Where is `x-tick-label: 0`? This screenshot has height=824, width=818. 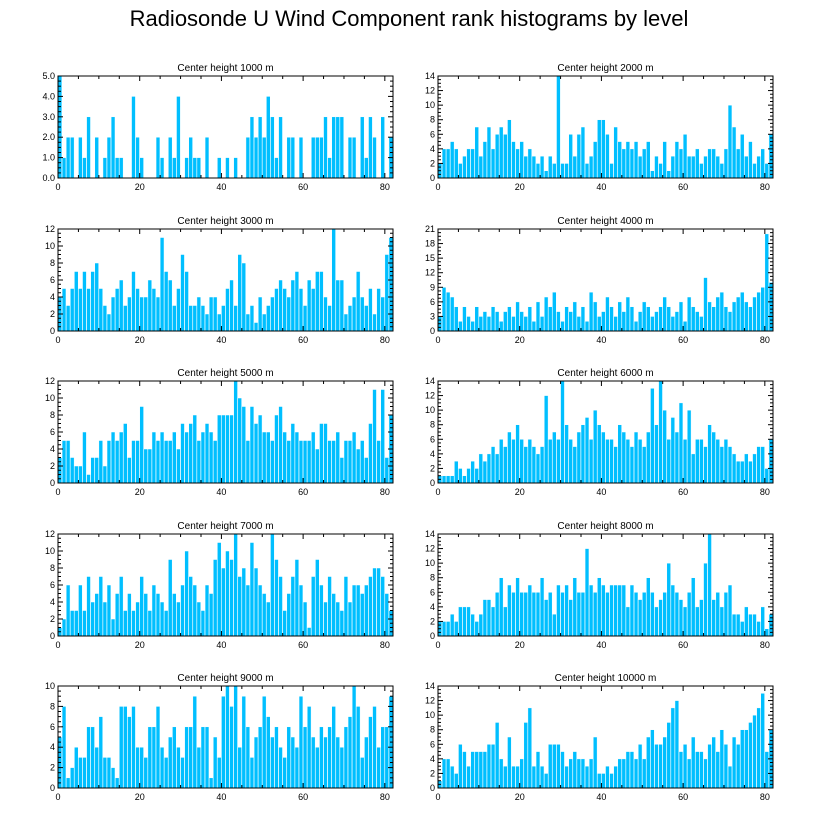 x-tick-label: 0 is located at coordinates (437, 340).